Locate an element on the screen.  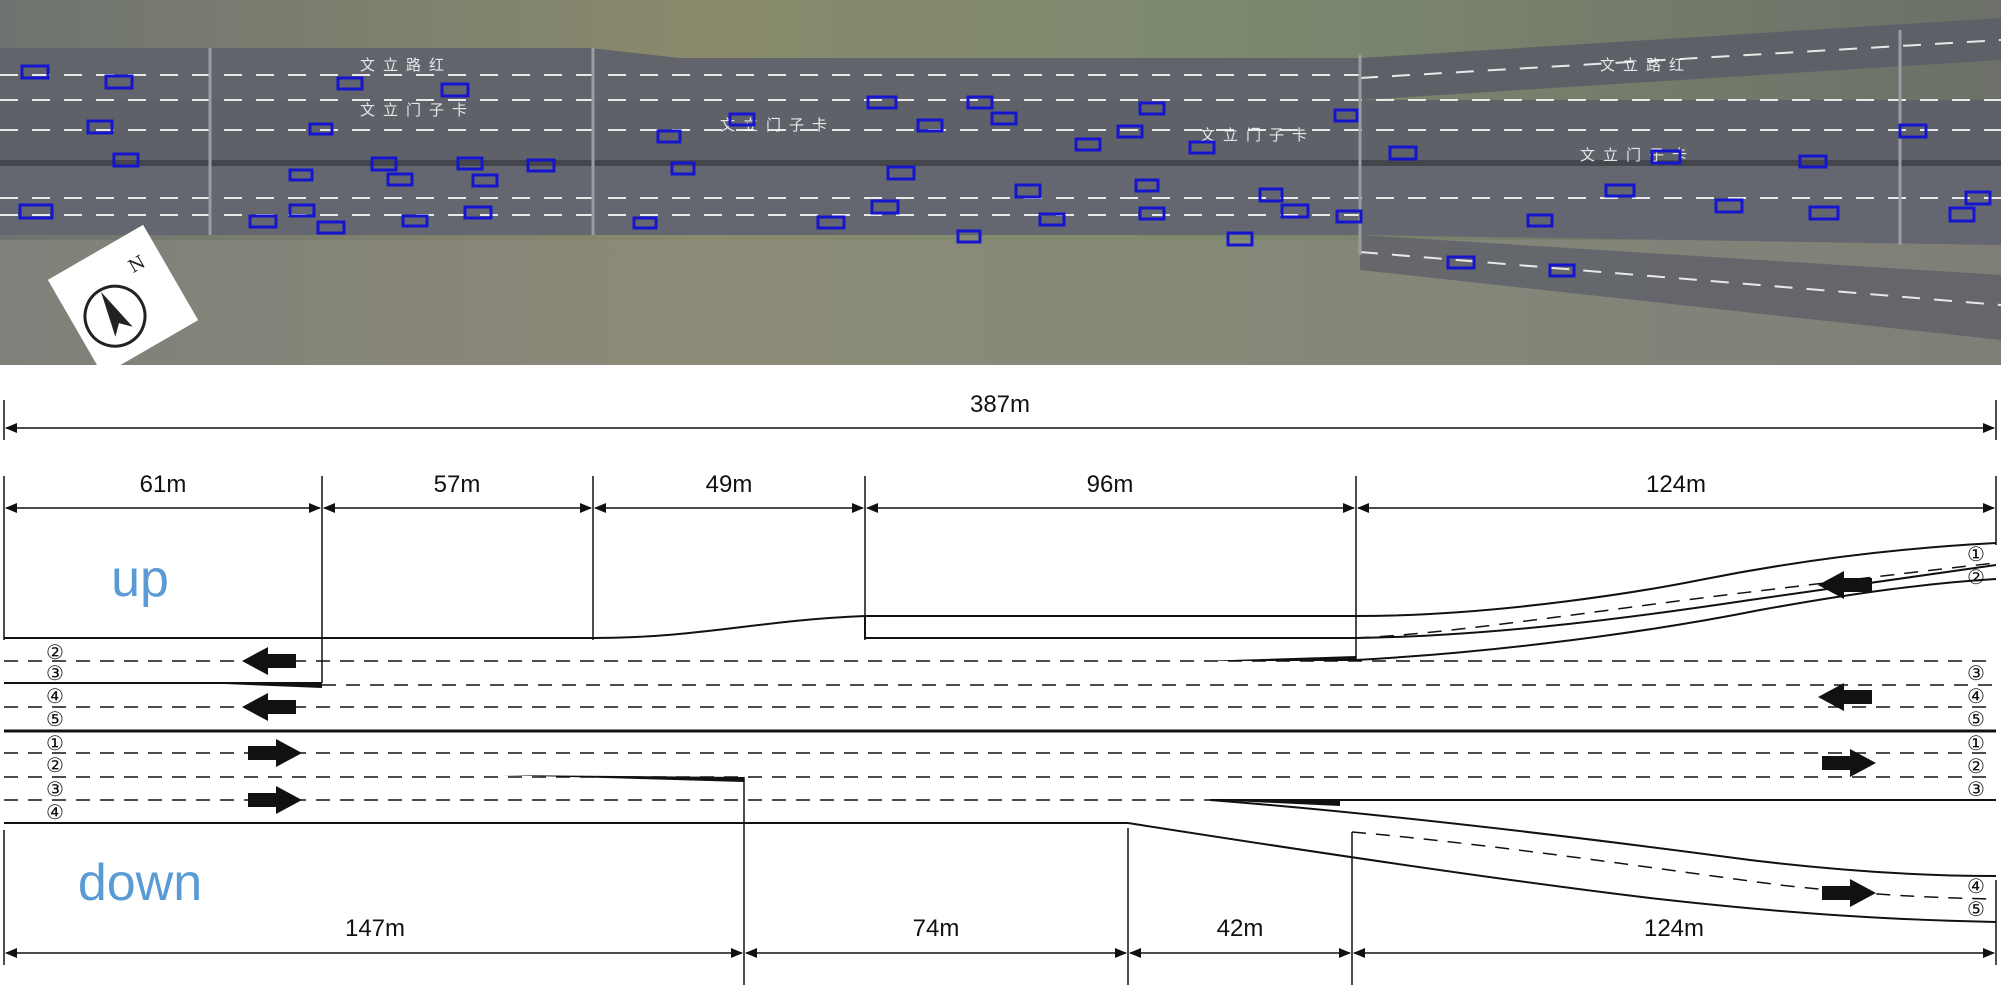
up-gore-marking-right is located at coordinates (1278, 658).